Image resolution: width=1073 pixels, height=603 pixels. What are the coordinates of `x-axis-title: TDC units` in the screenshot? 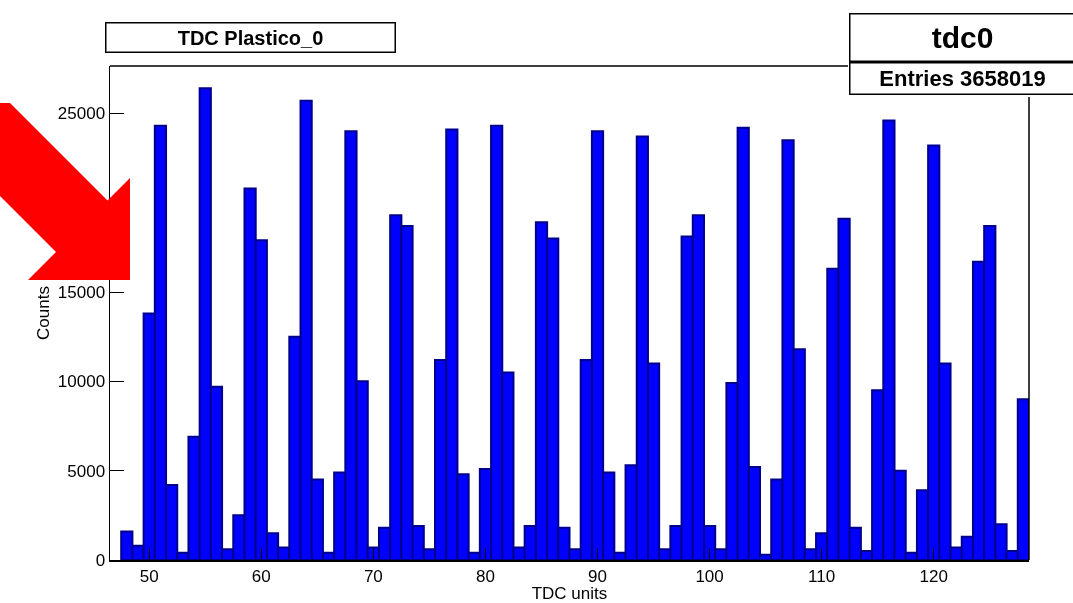 It's located at (569, 593).